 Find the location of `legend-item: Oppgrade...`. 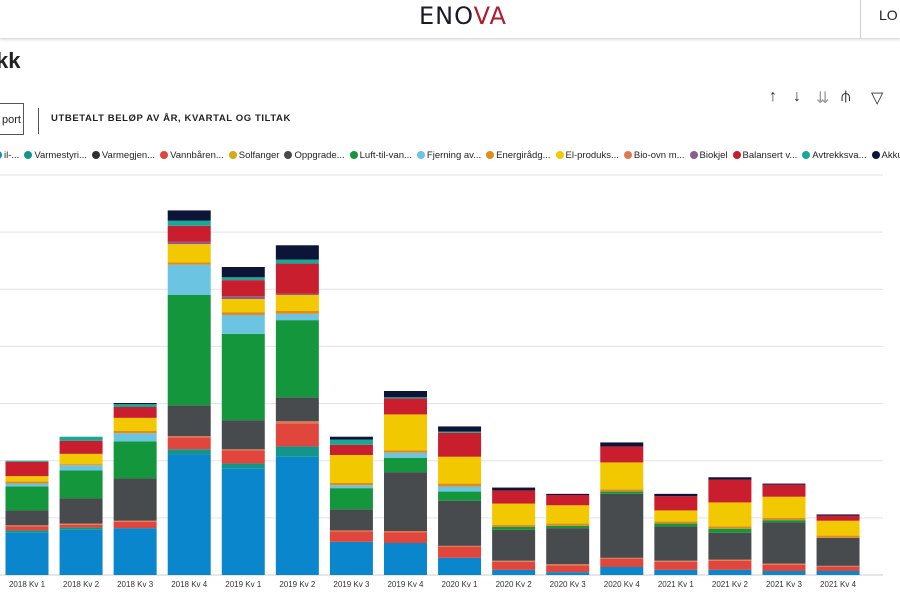

legend-item: Oppgrade... is located at coordinates (314, 155).